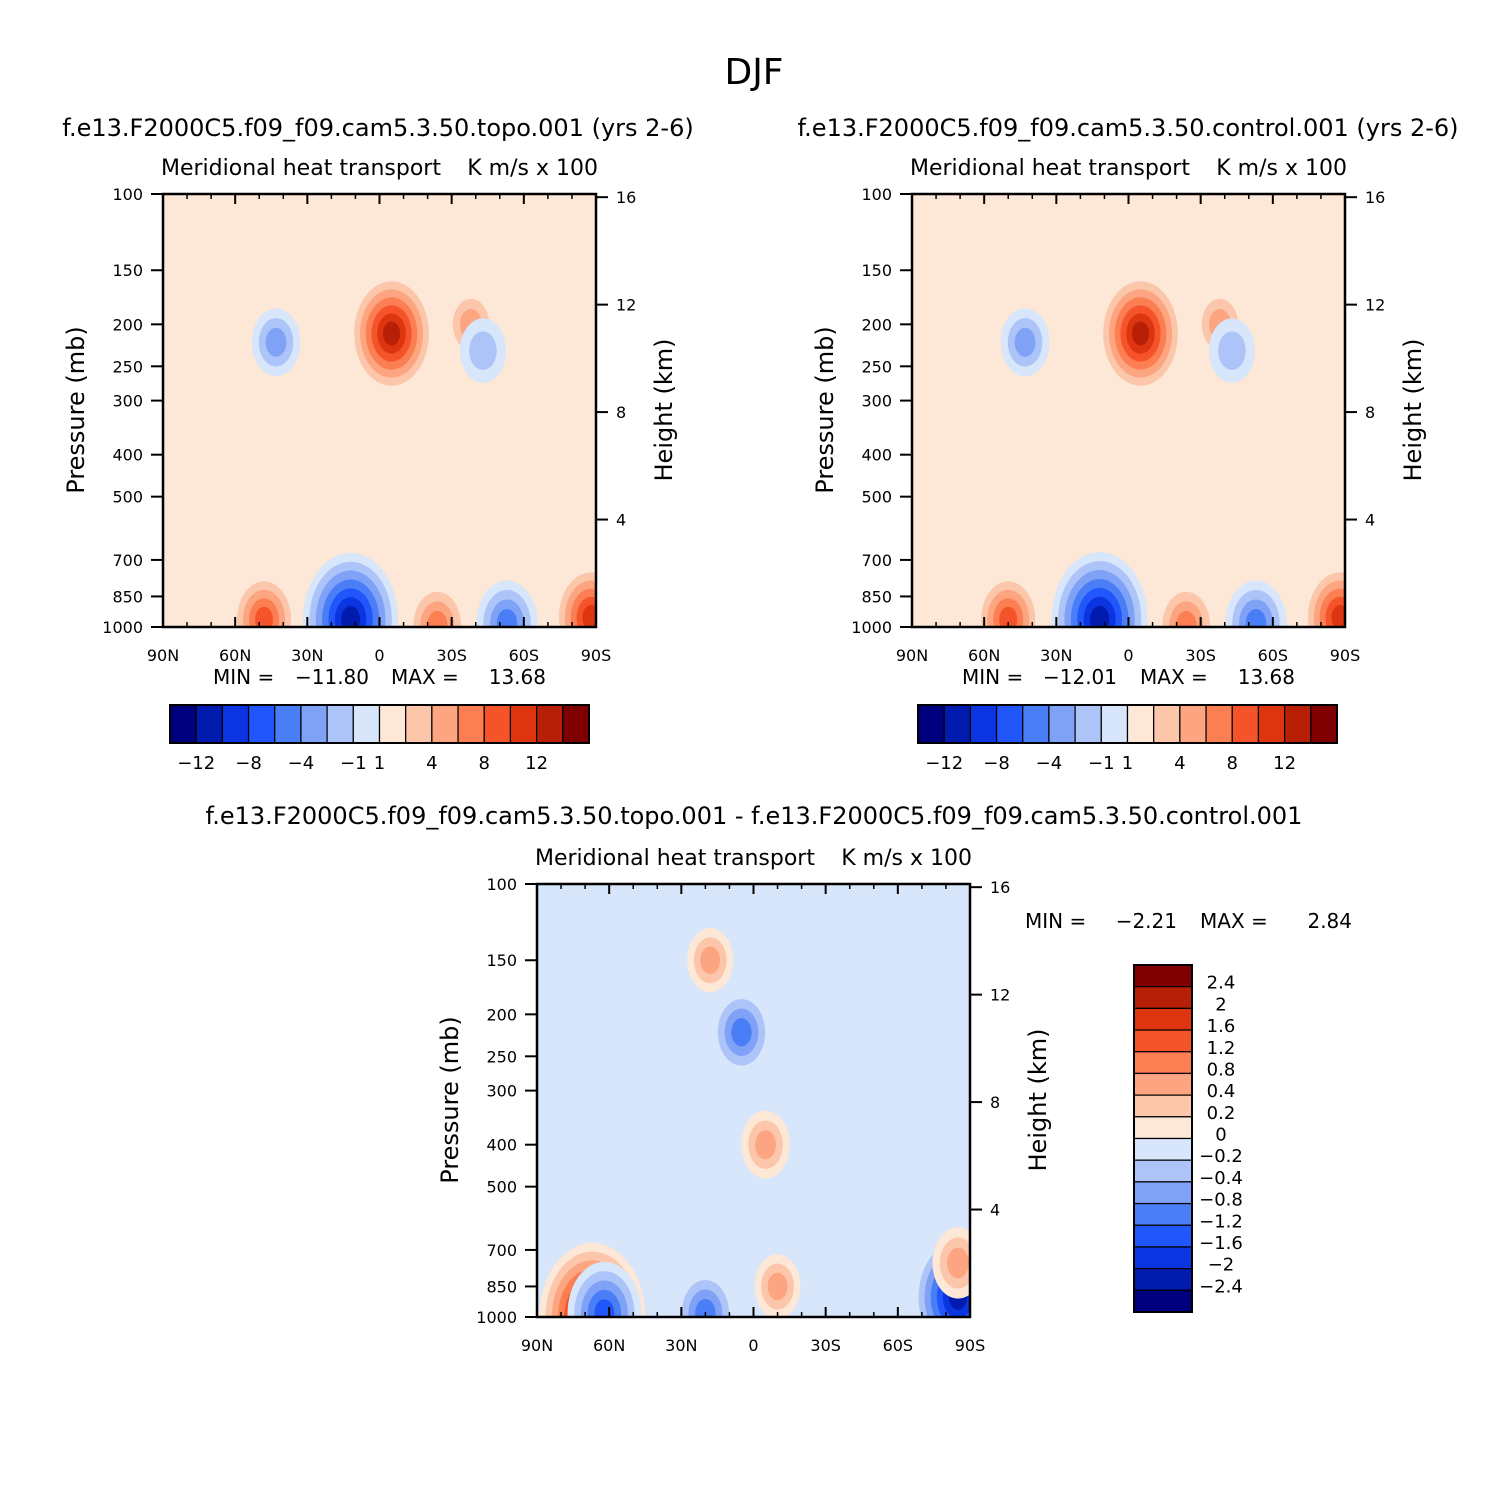  What do you see at coordinates (524, 655) in the screenshot?
I see `x-tick-label: 60S` at bounding box center [524, 655].